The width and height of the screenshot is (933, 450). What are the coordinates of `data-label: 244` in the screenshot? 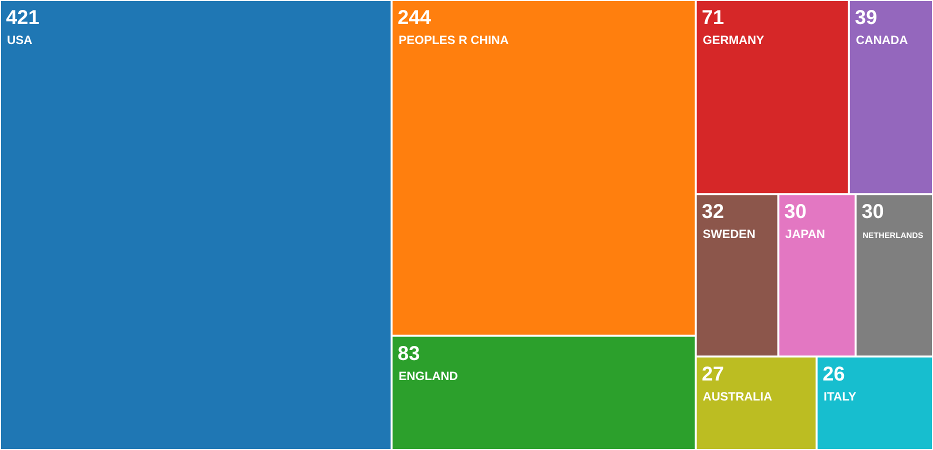 It's located at (415, 18).